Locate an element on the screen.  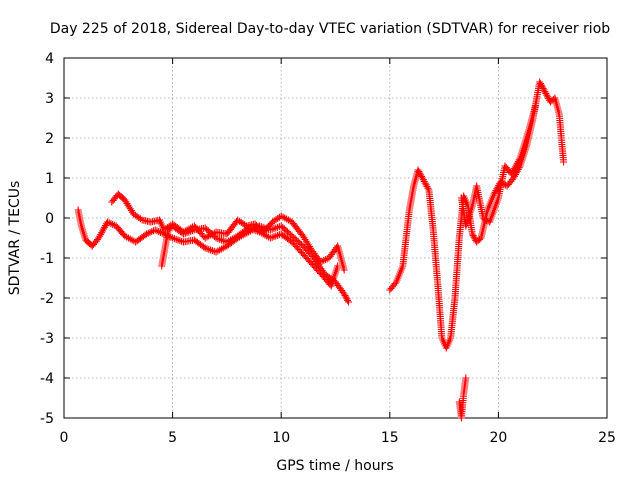
y-tick-label: 4 is located at coordinates (49, 59).